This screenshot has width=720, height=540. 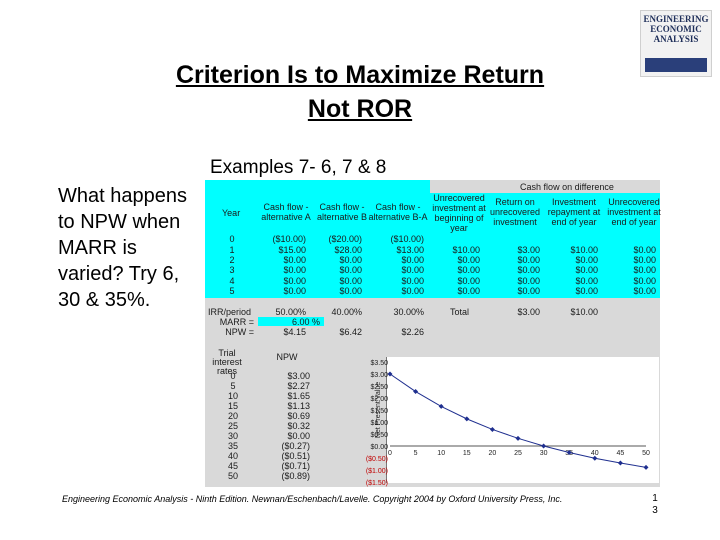 I want to click on year-cell: 5, so click(x=232, y=291).